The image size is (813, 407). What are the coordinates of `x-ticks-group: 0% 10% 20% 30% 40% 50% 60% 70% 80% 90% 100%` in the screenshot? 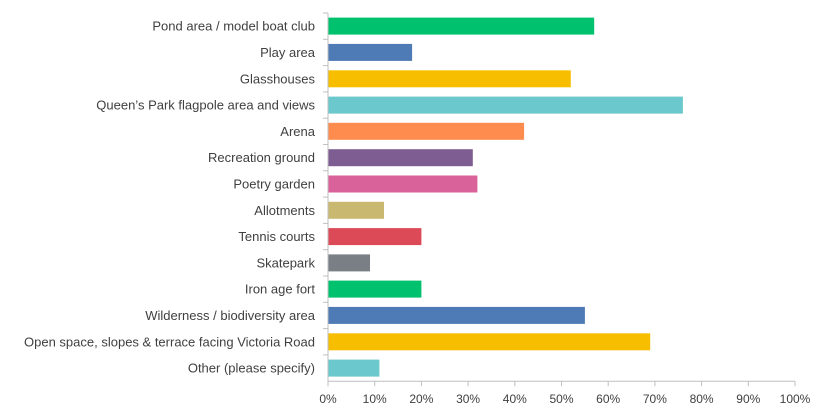 It's located at (565, 393).